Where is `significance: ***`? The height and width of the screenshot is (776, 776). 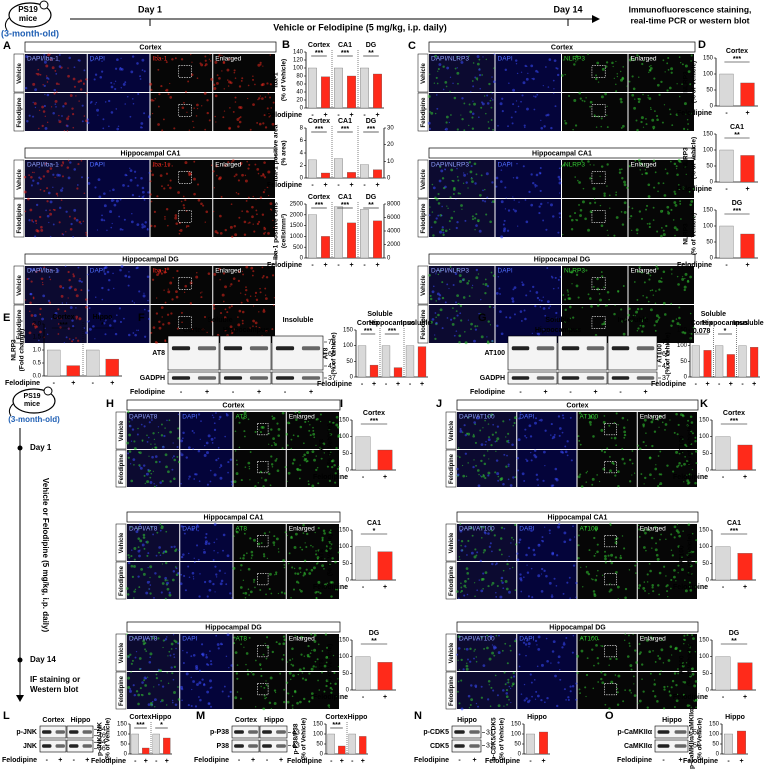
significance: *** is located at coordinates (374, 421).